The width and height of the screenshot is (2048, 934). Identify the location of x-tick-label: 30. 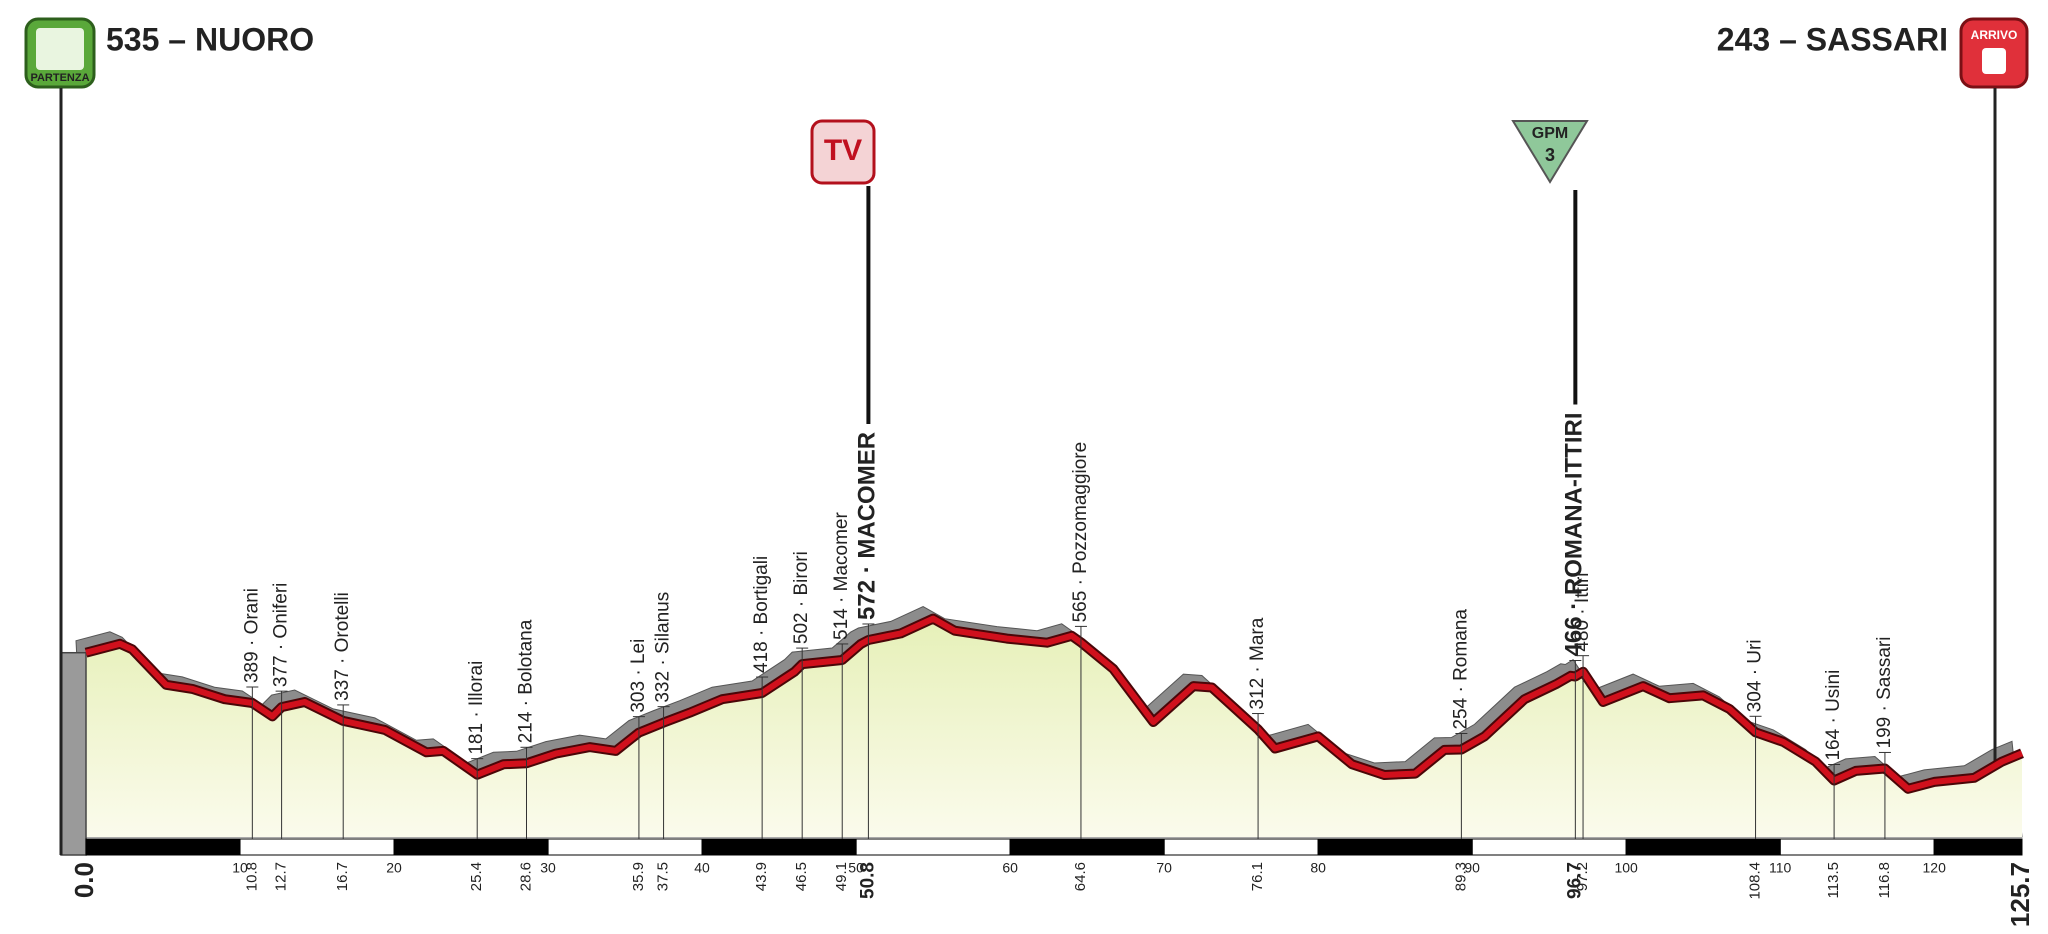
(548, 868).